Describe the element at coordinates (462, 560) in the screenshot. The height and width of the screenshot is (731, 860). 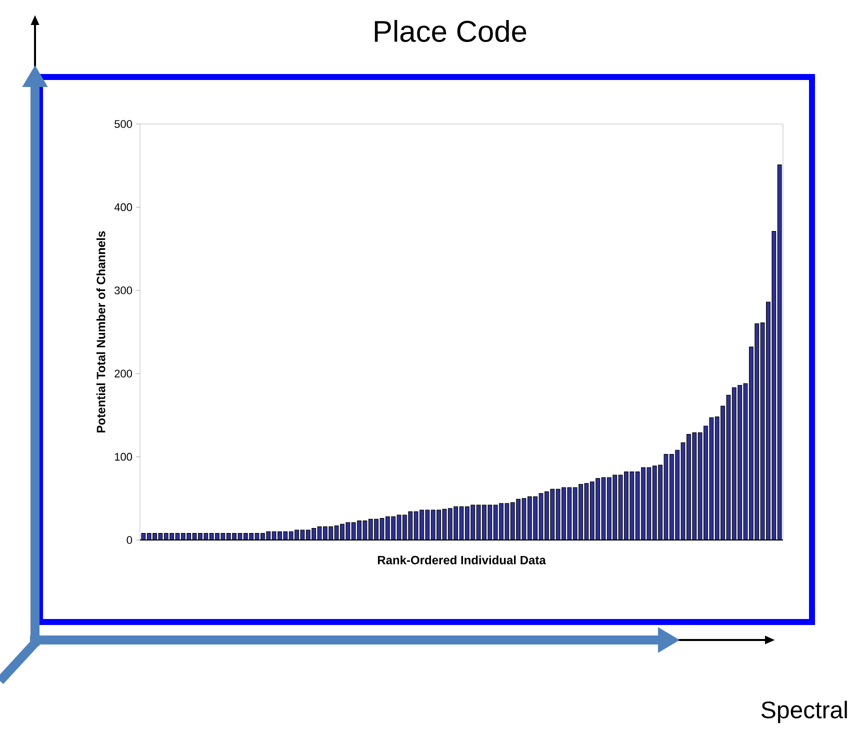
I see `x-axis-title: Rank-Ordered Individual Data` at that location.